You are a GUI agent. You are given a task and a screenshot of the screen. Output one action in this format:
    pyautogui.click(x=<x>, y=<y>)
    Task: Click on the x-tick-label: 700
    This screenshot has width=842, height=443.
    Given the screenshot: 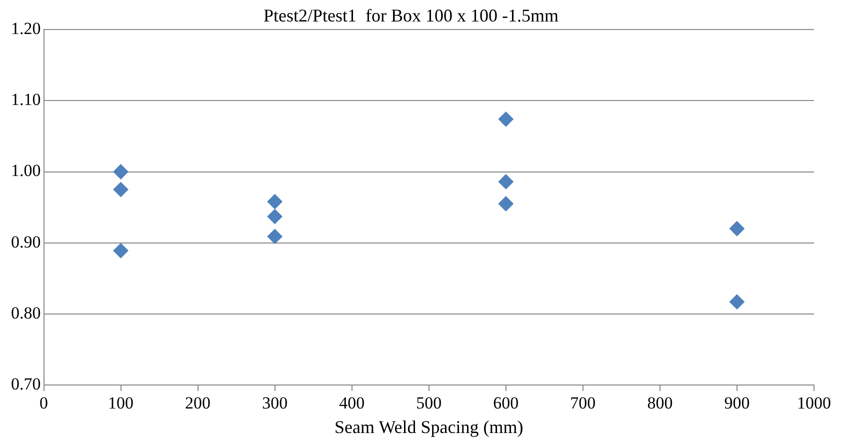 What is the action you would take?
    pyautogui.click(x=583, y=403)
    